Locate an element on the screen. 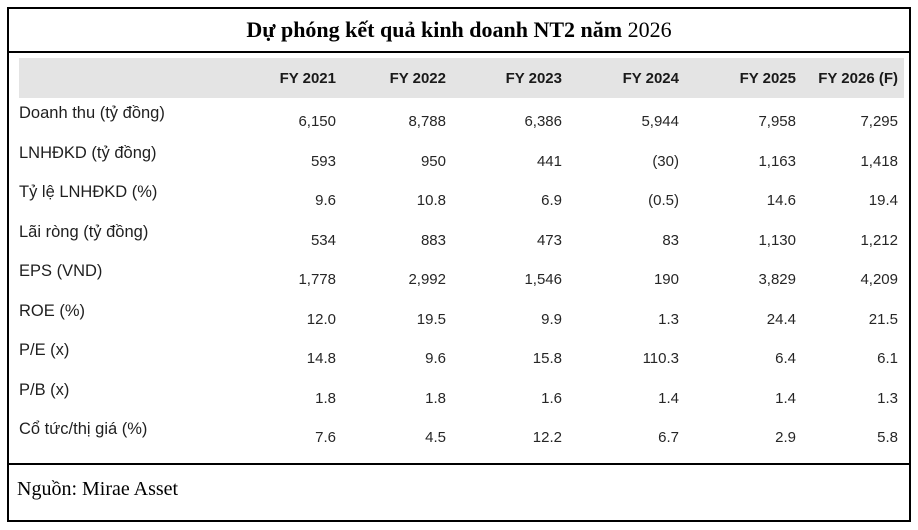 This screenshot has width=918, height=530. table-row: P/E (x) 14.8 9.6 15.8 110.3 6.4 6.1 is located at coordinates (461, 355).